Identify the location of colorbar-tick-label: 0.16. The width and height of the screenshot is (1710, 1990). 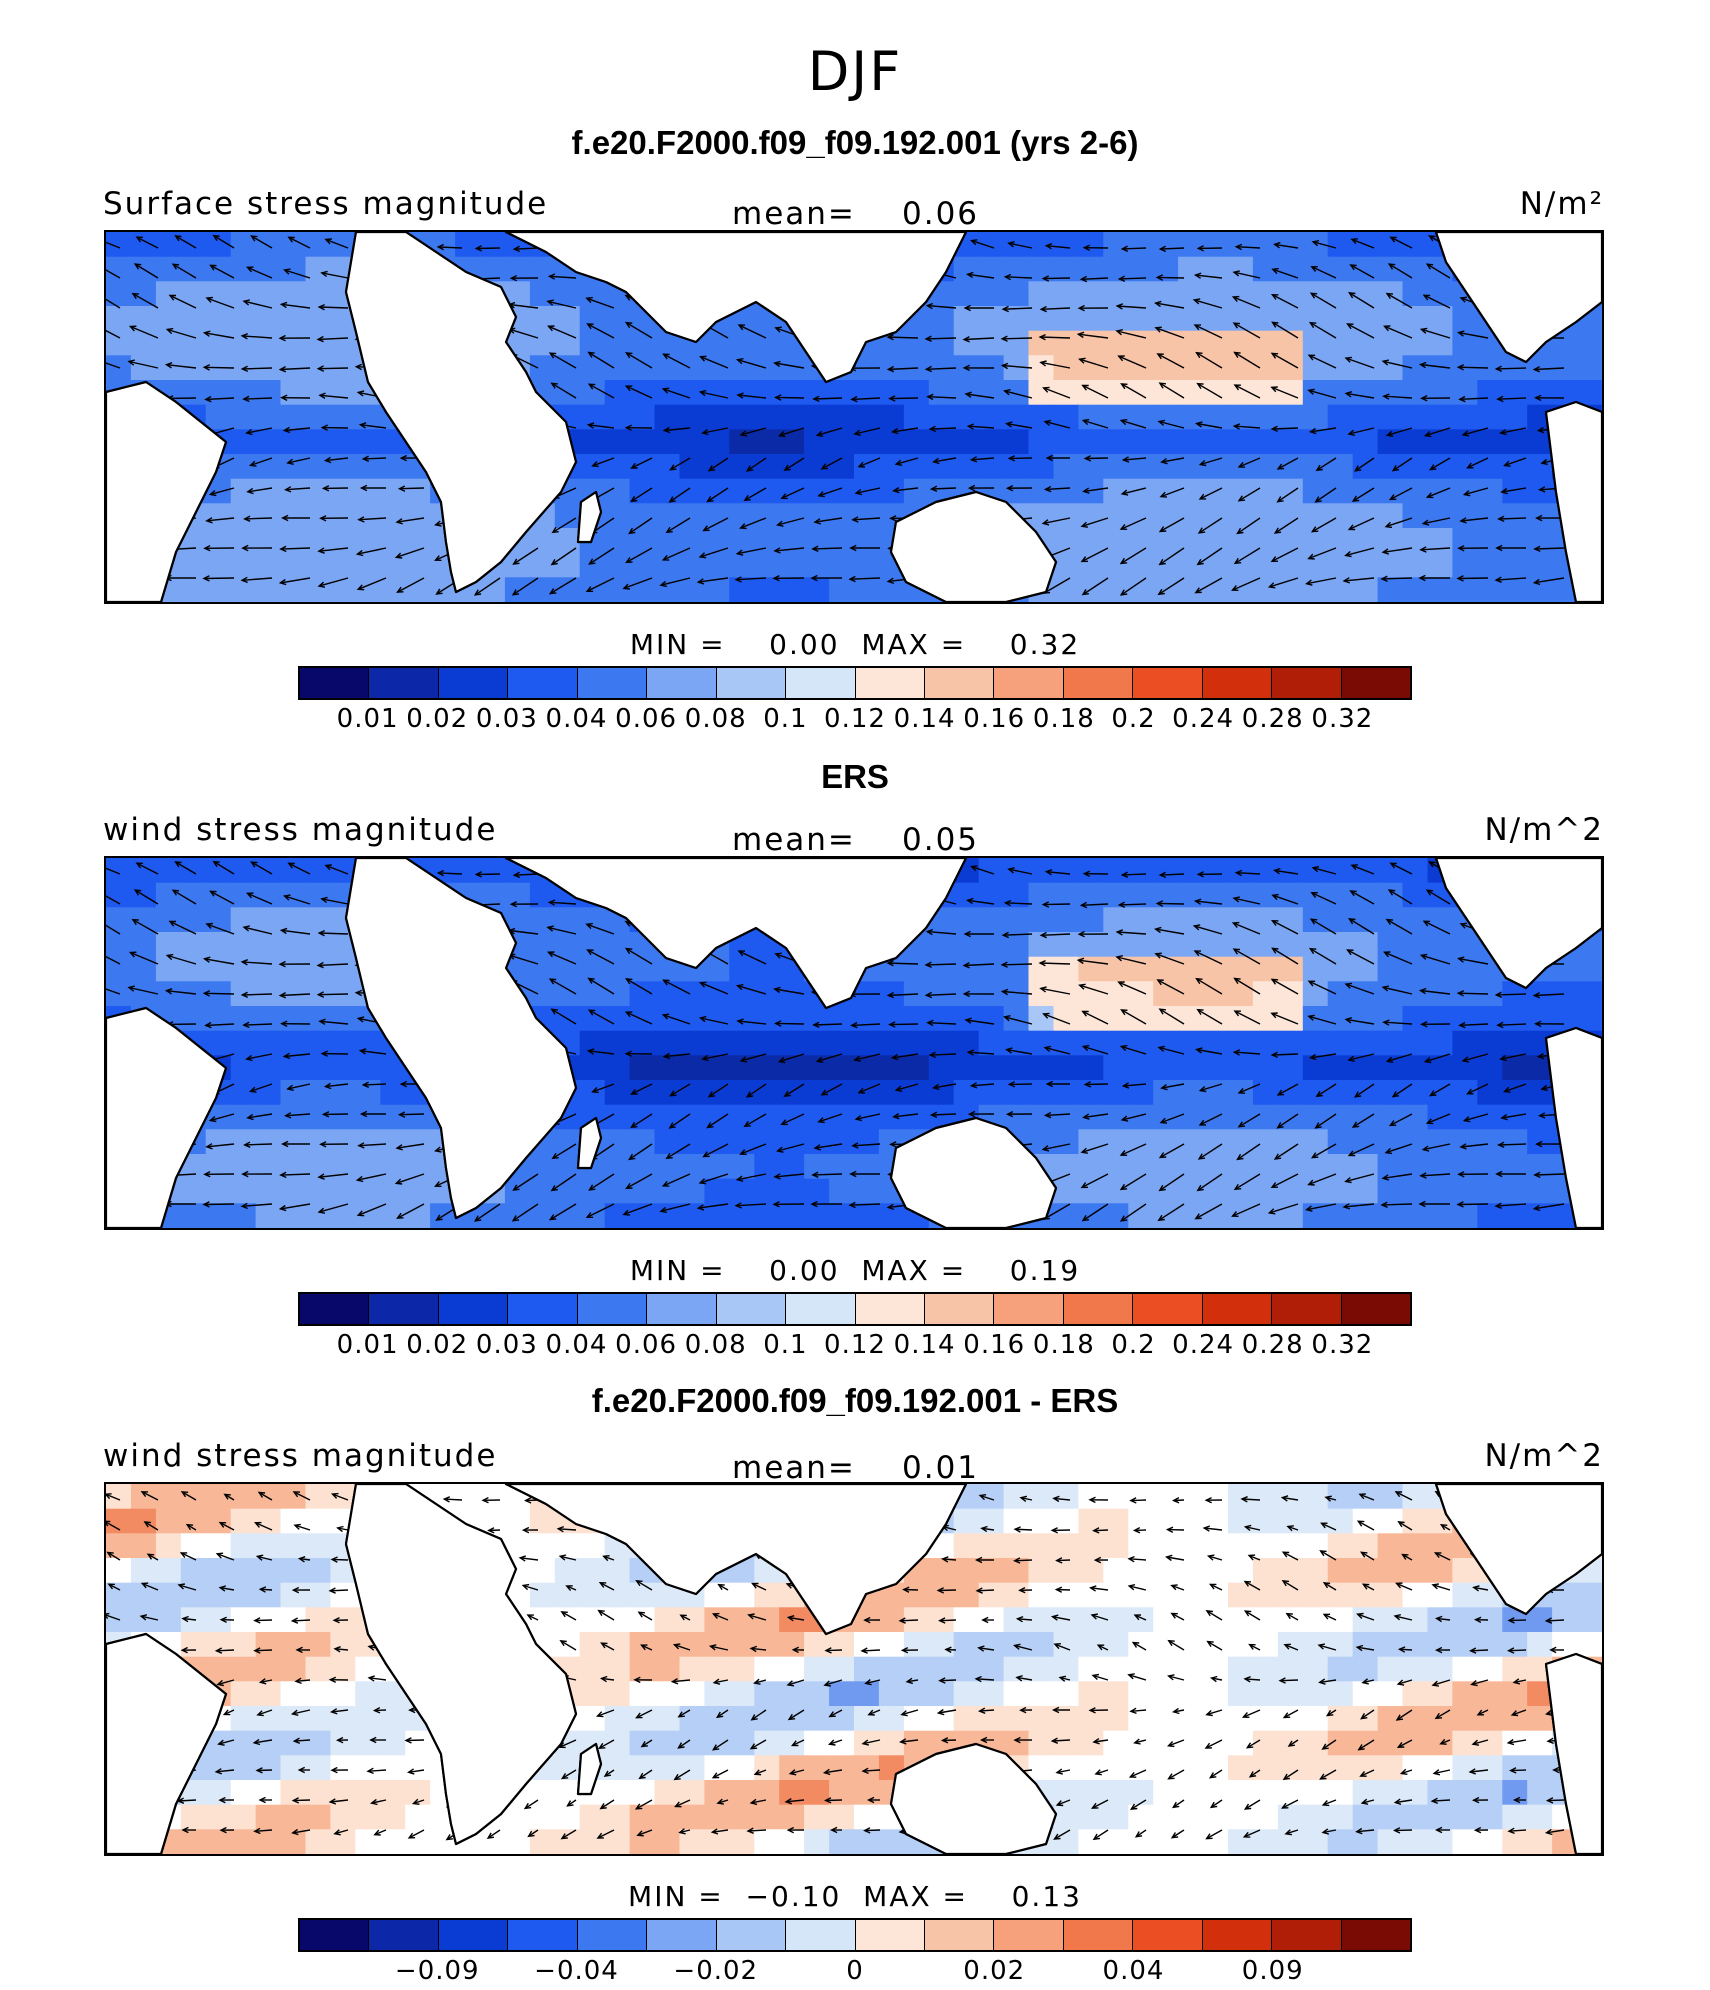
(994, 719).